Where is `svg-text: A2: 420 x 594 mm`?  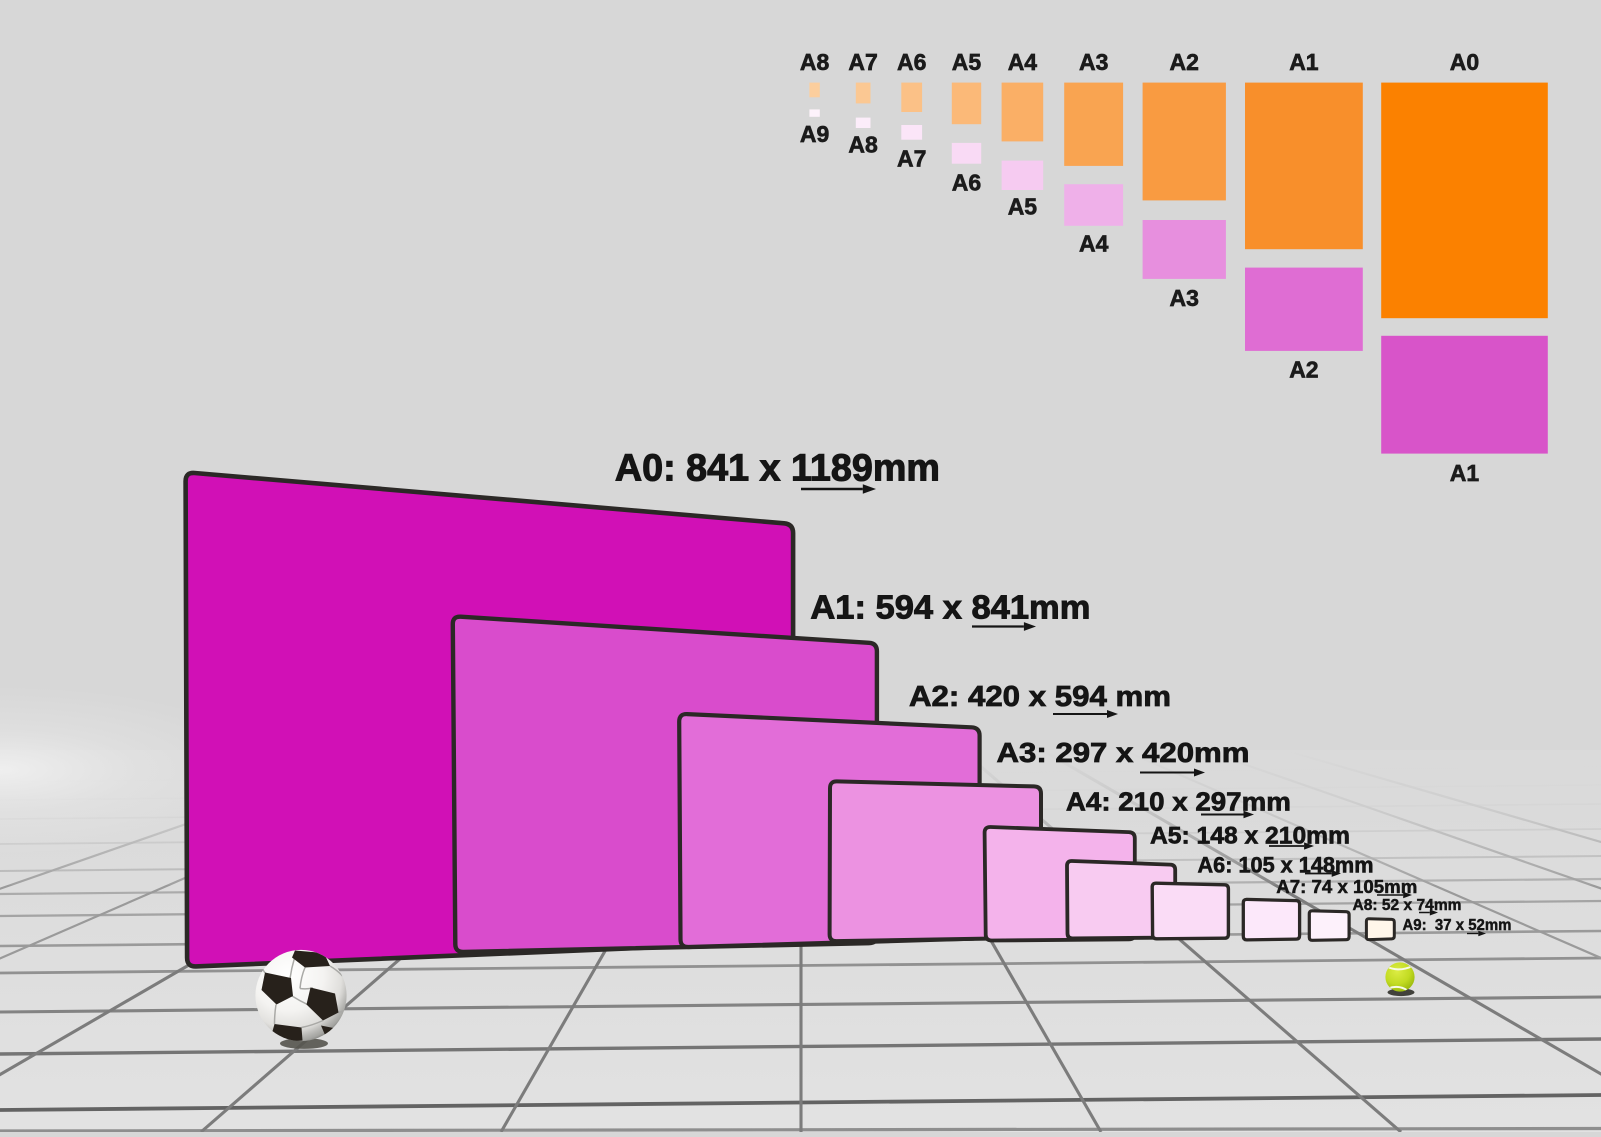
svg-text: A2: 420 x 594 mm is located at coordinates (1040, 697).